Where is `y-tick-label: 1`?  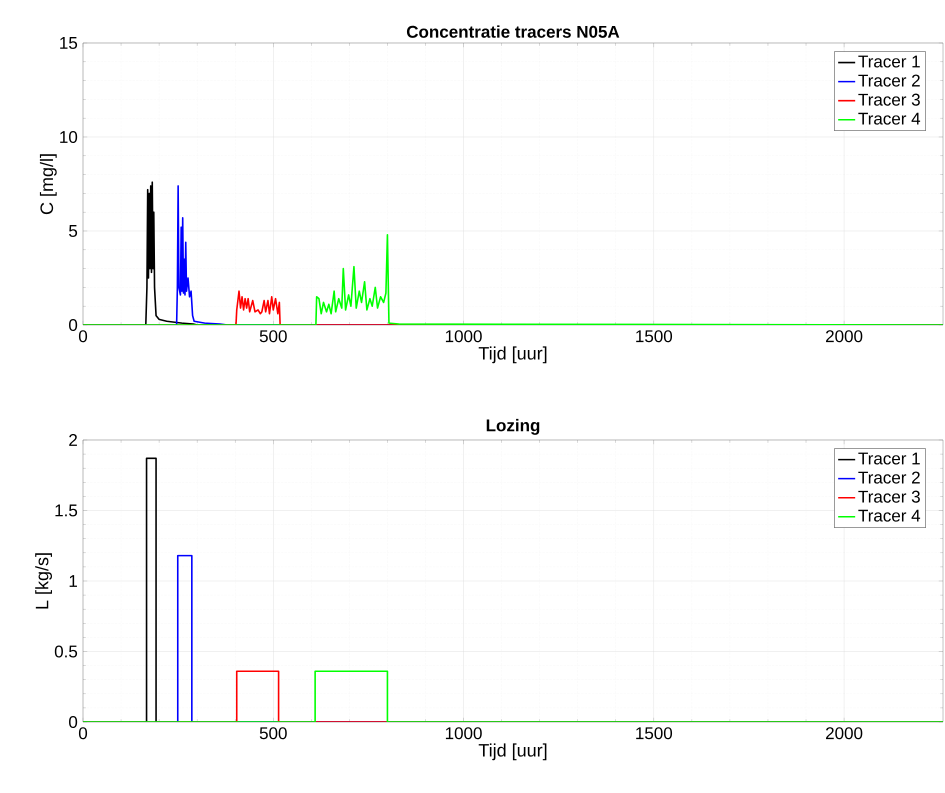
y-tick-label: 1 is located at coordinates (73, 581).